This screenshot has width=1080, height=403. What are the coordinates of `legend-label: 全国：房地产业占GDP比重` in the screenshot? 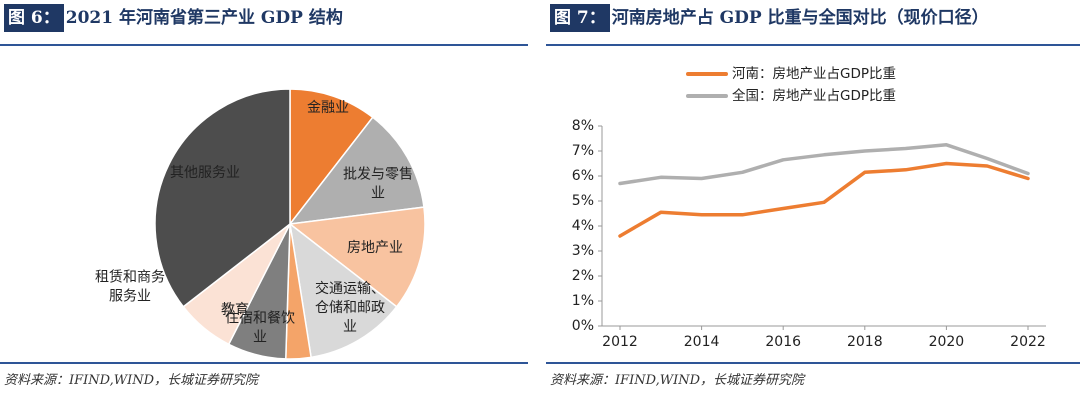 It's located at (814, 95).